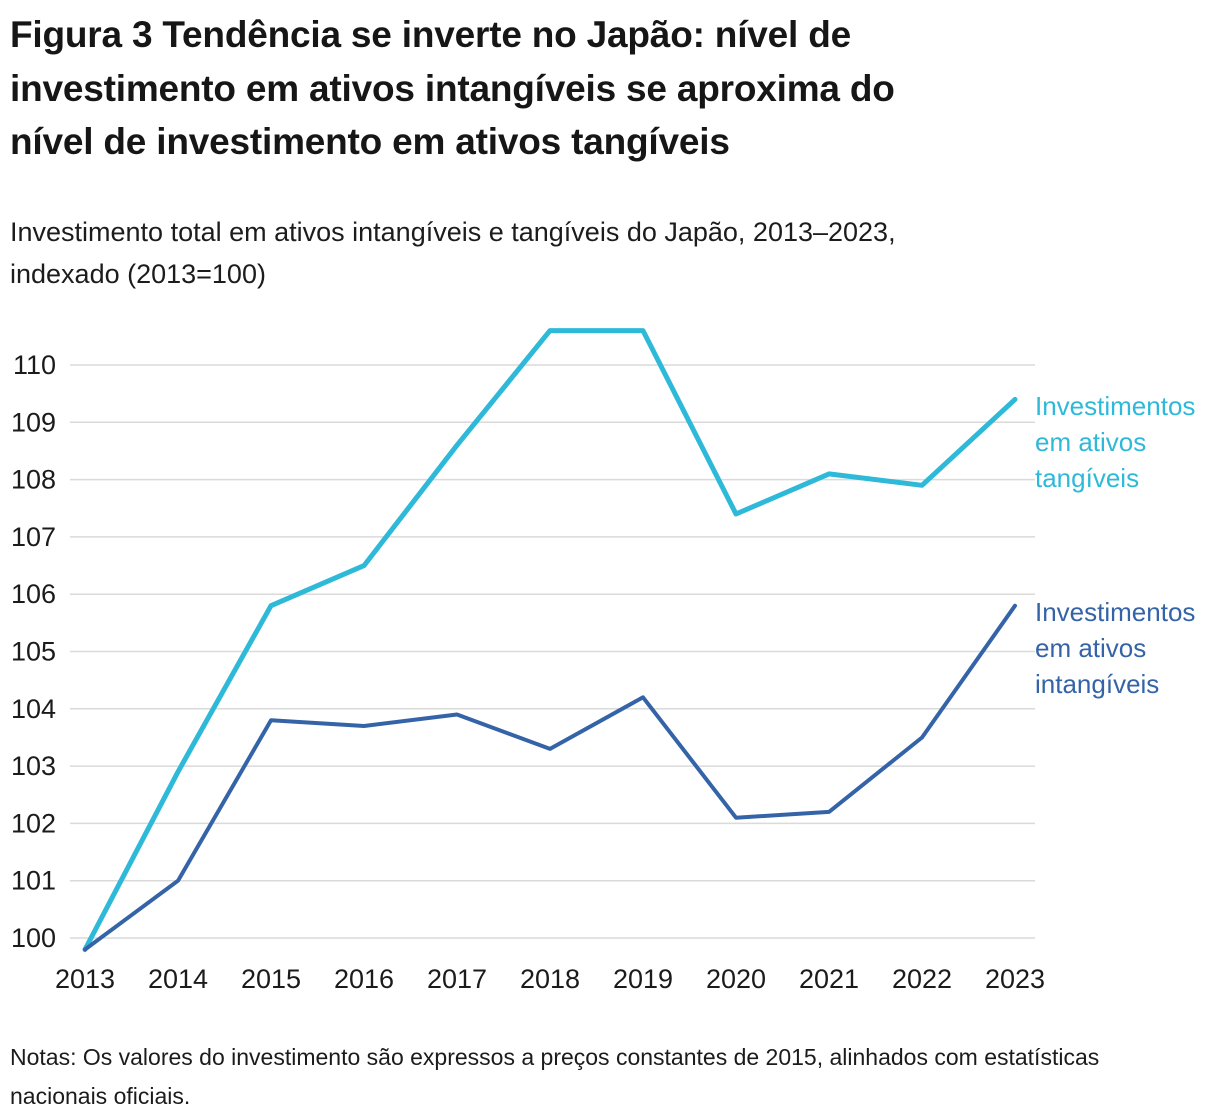  Describe the element at coordinates (33, 709) in the screenshot. I see `svg-text: 104` at that location.